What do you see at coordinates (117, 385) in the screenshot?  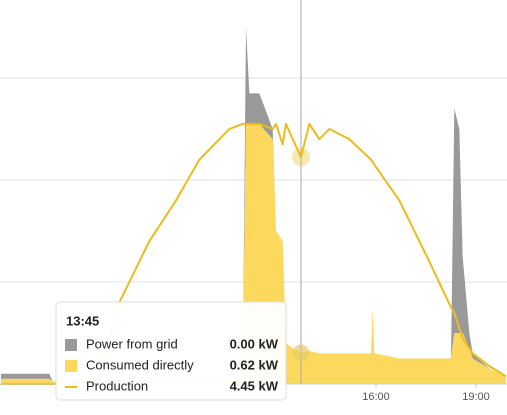 I see `tooltip-name: Production` at bounding box center [117, 385].